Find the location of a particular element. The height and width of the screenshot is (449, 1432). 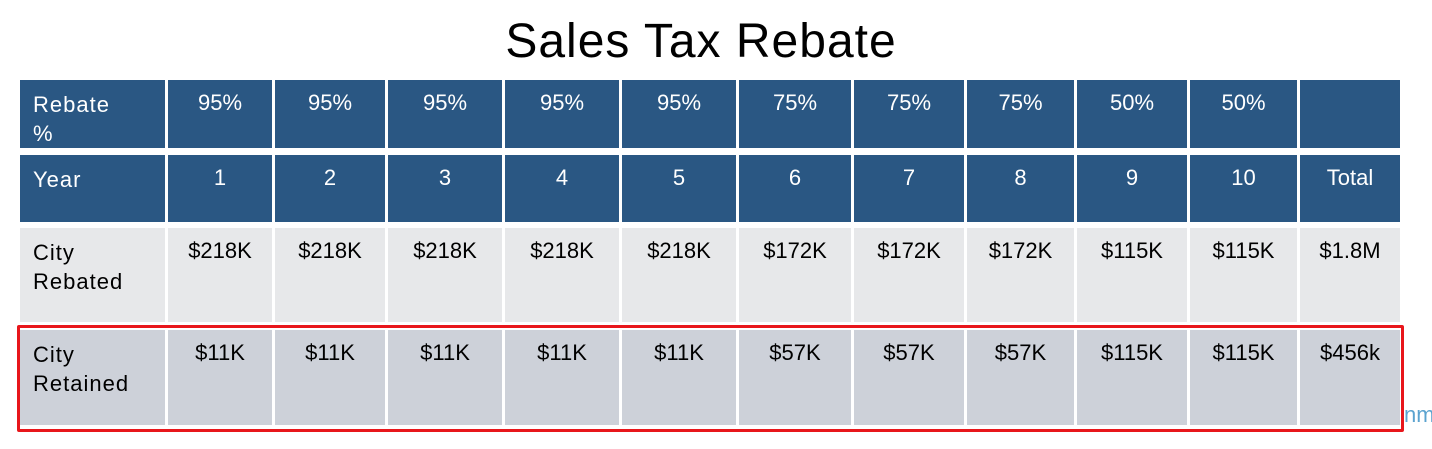

header-cell: 9 is located at coordinates (1132, 188).